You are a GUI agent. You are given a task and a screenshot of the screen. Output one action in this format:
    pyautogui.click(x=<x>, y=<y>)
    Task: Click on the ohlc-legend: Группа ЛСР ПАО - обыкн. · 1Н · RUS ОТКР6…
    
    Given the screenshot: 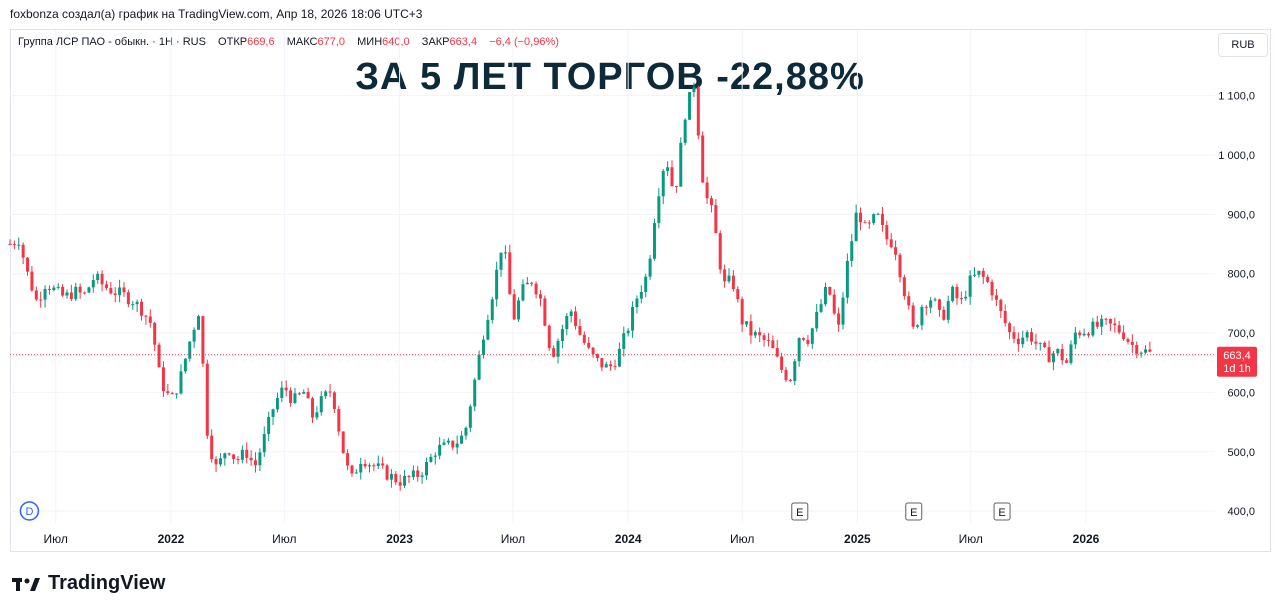 What is the action you would take?
    pyautogui.click(x=288, y=42)
    